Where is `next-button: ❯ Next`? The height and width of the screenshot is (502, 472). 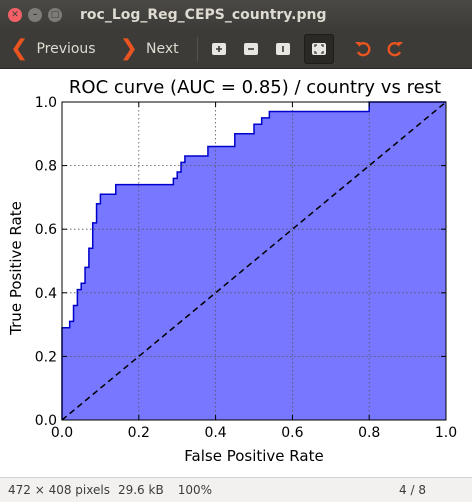
next-button: ❯ Next is located at coordinates (149, 49).